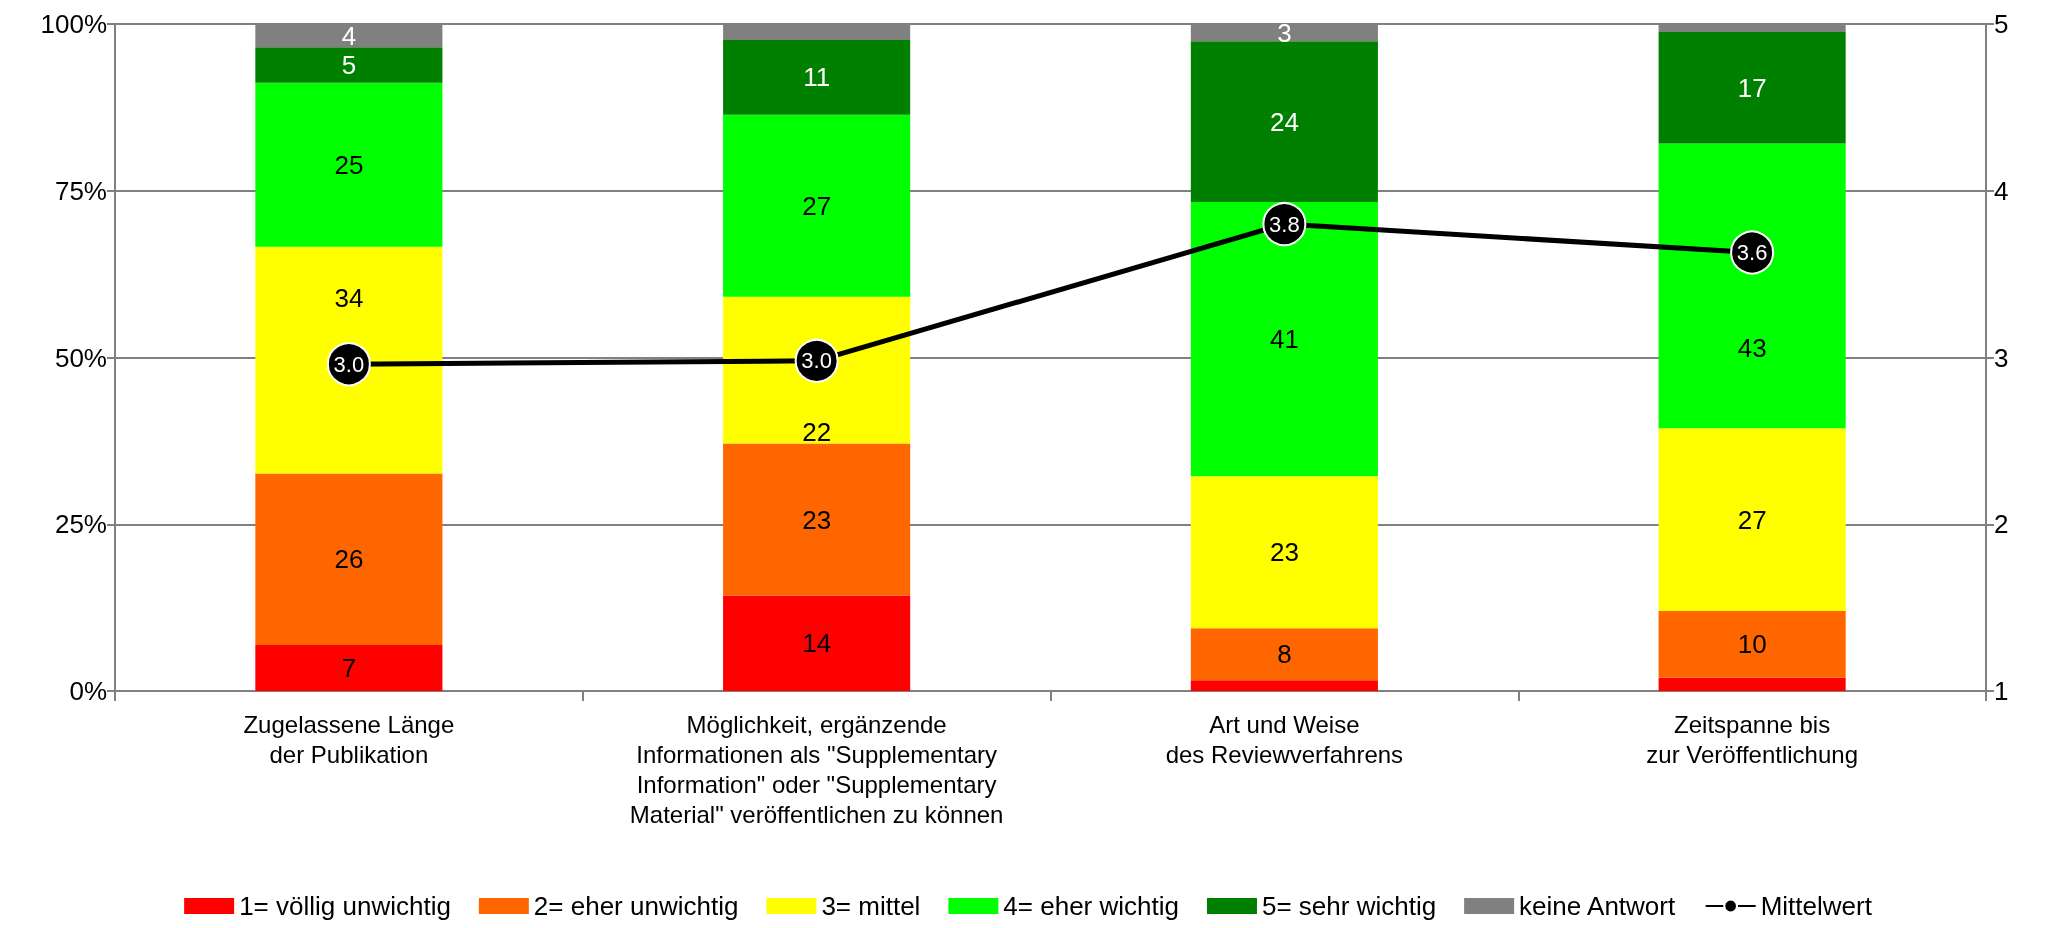  I want to click on x-tick-label: Zeitspanne bis zur Veröffentlichung, so click(1752, 739).